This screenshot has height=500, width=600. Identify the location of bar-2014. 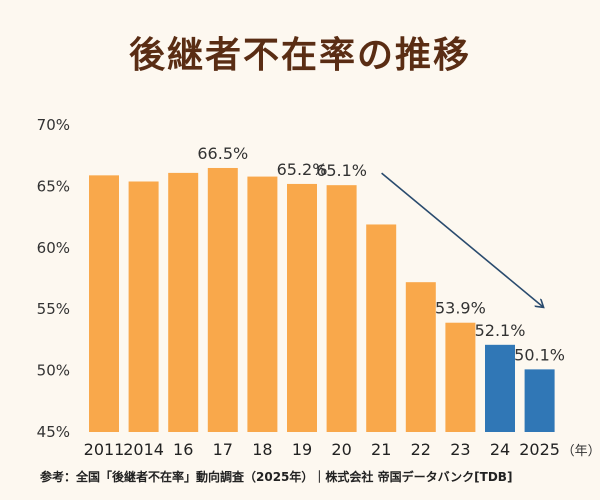
(143, 306).